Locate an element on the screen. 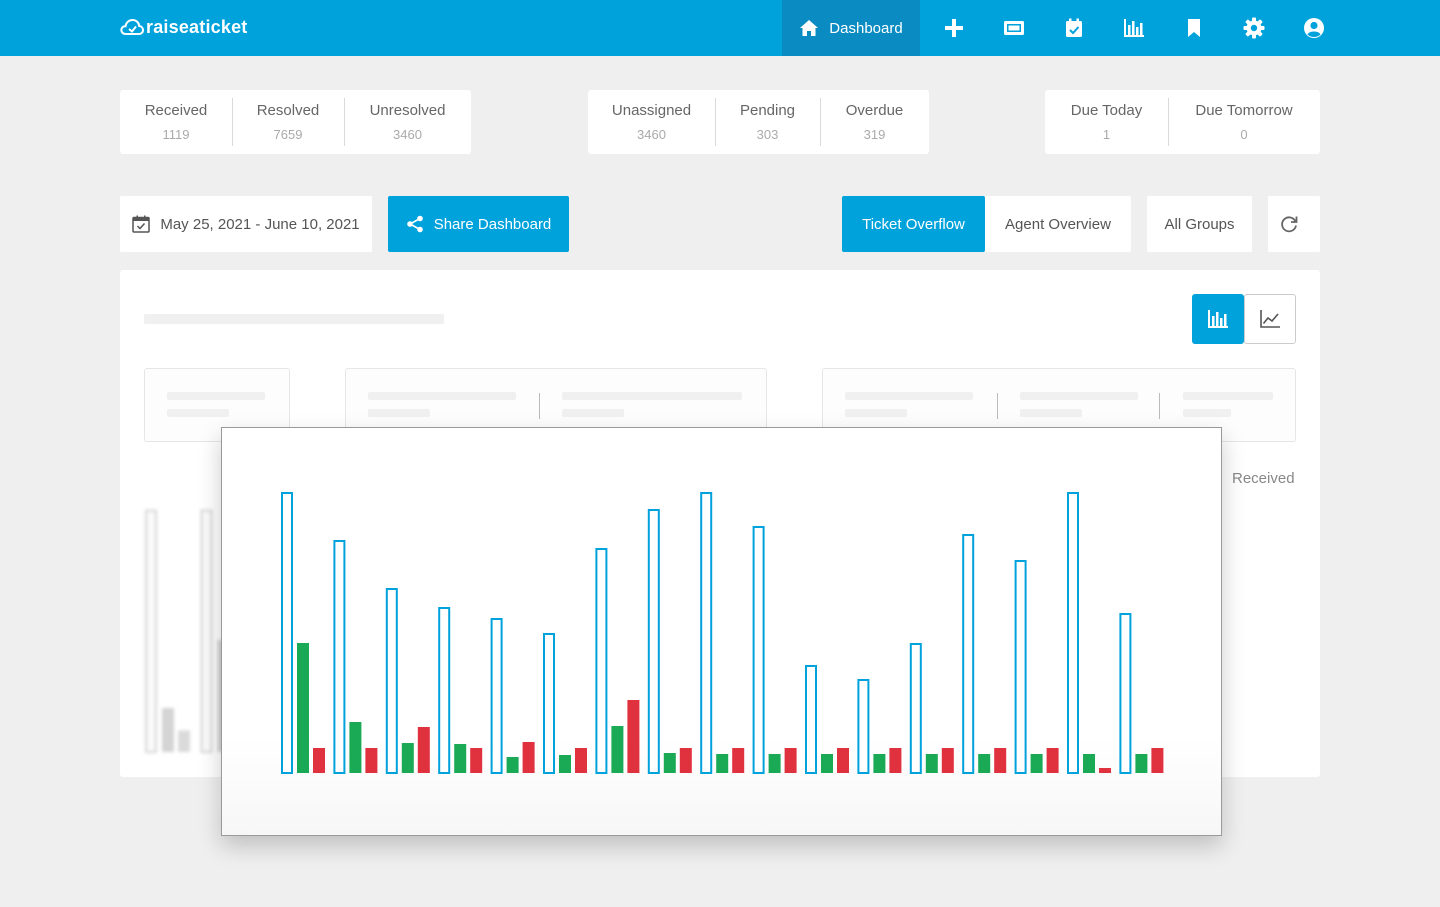 The image size is (1440, 907). stat-pending: Pending 303 is located at coordinates (767, 122).